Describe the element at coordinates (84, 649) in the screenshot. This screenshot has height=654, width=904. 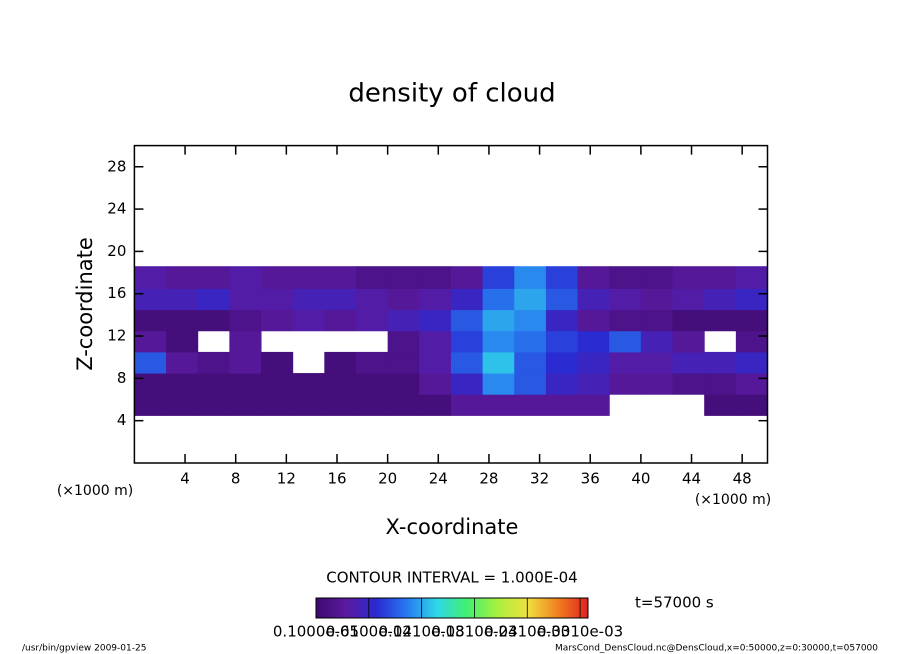
I see `footer-left: /usr/bin/gpview 2009-01-25` at that location.